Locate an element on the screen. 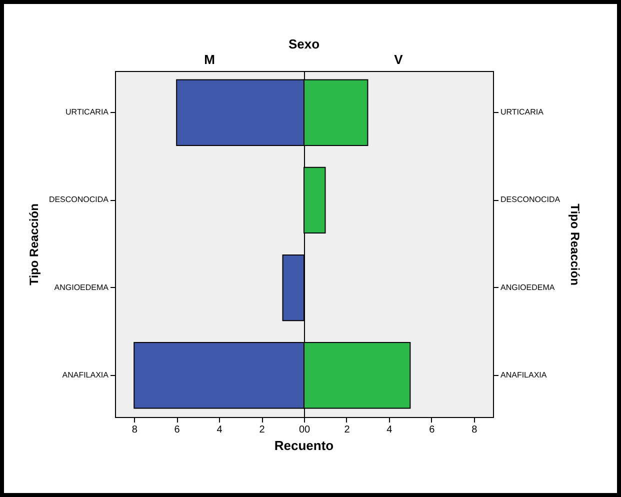 This screenshot has height=497, width=621. chart-subtitle: M is located at coordinates (209, 59).